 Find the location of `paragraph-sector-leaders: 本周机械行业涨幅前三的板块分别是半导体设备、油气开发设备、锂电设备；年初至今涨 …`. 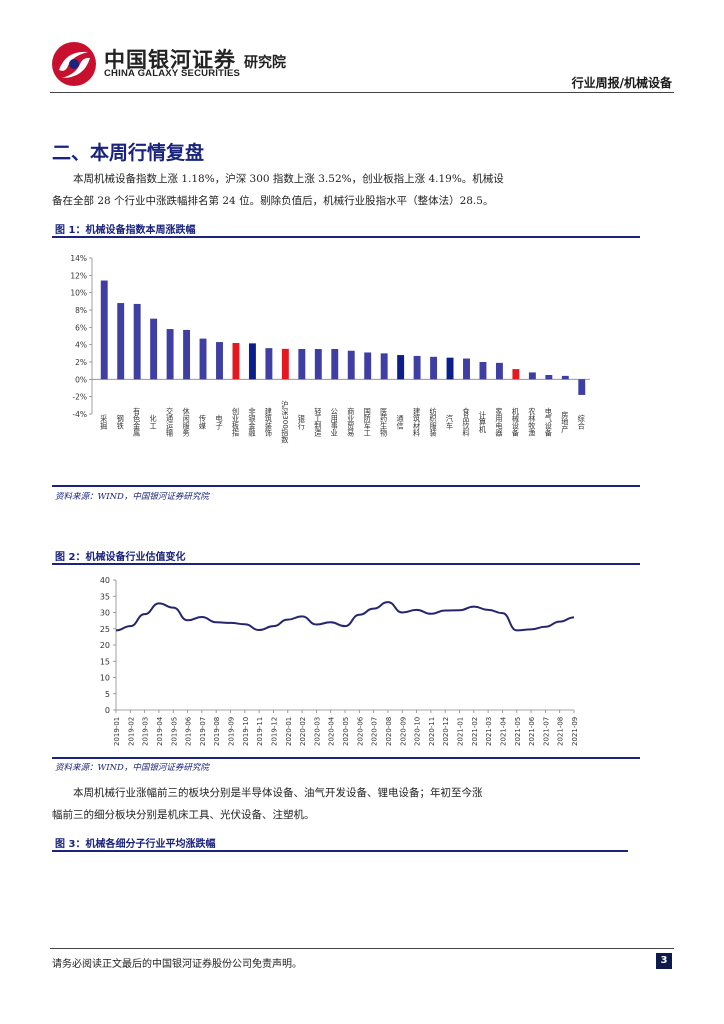

paragraph-sector-leaders: 本周机械行业涨幅前三的板块分别是半导体设备、油气开发设备、锂电设备；年初至今涨 … is located at coordinates (267, 804).